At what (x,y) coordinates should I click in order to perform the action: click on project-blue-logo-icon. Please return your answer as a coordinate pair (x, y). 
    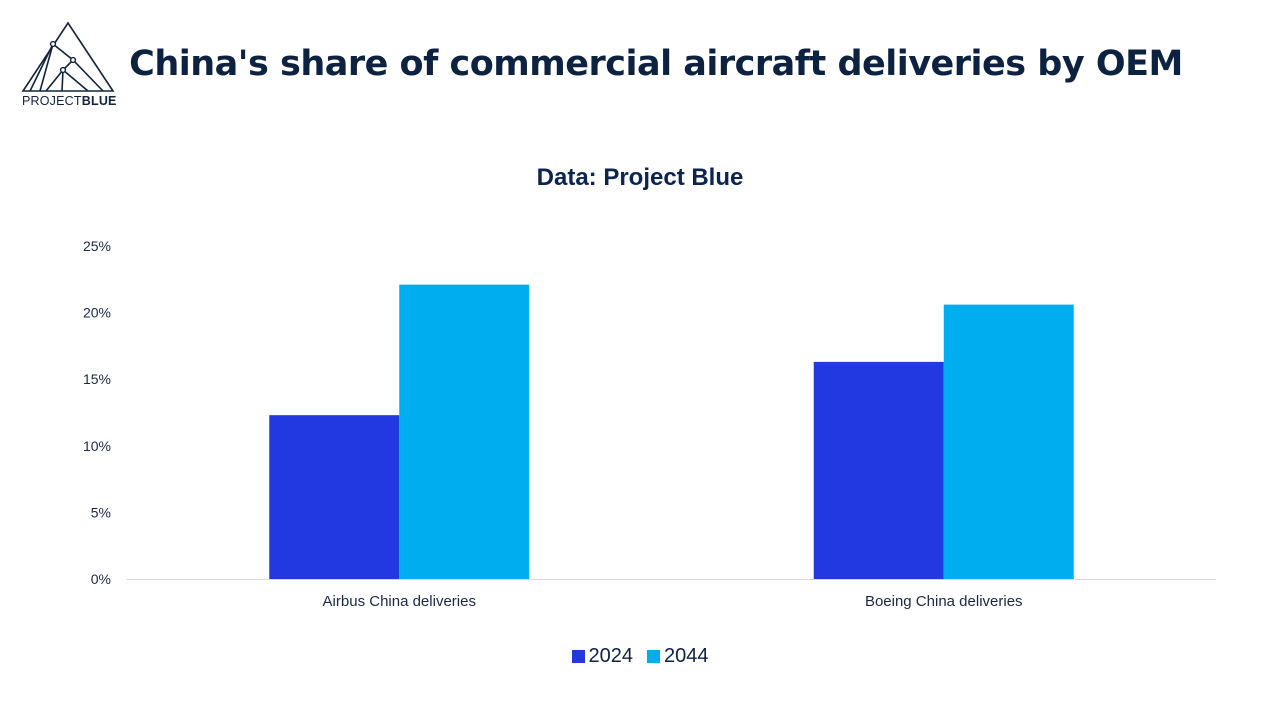
    Looking at the image, I should click on (68, 56).